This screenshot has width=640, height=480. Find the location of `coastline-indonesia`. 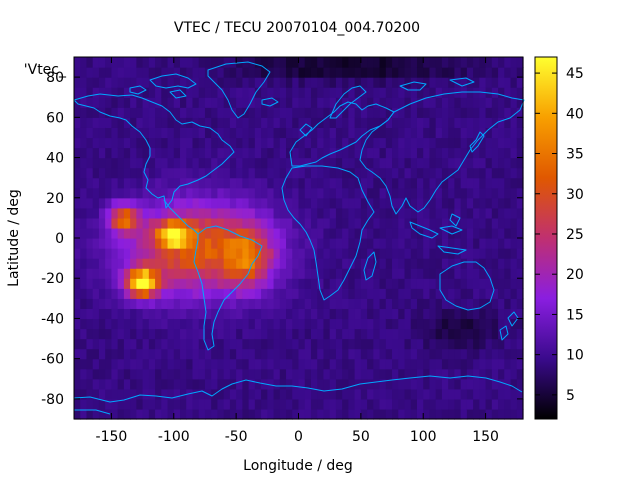

coastline-indonesia is located at coordinates (438, 234).